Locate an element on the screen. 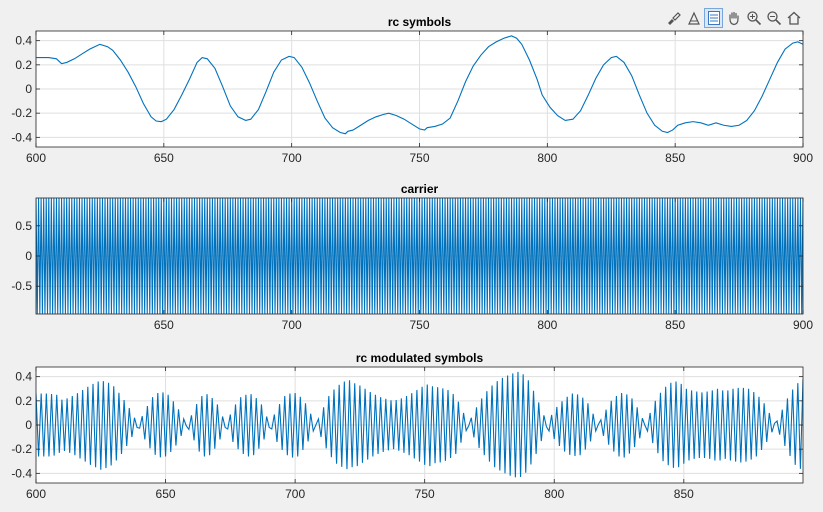 This screenshot has height=512, width=823. brush-icon is located at coordinates (674, 18).